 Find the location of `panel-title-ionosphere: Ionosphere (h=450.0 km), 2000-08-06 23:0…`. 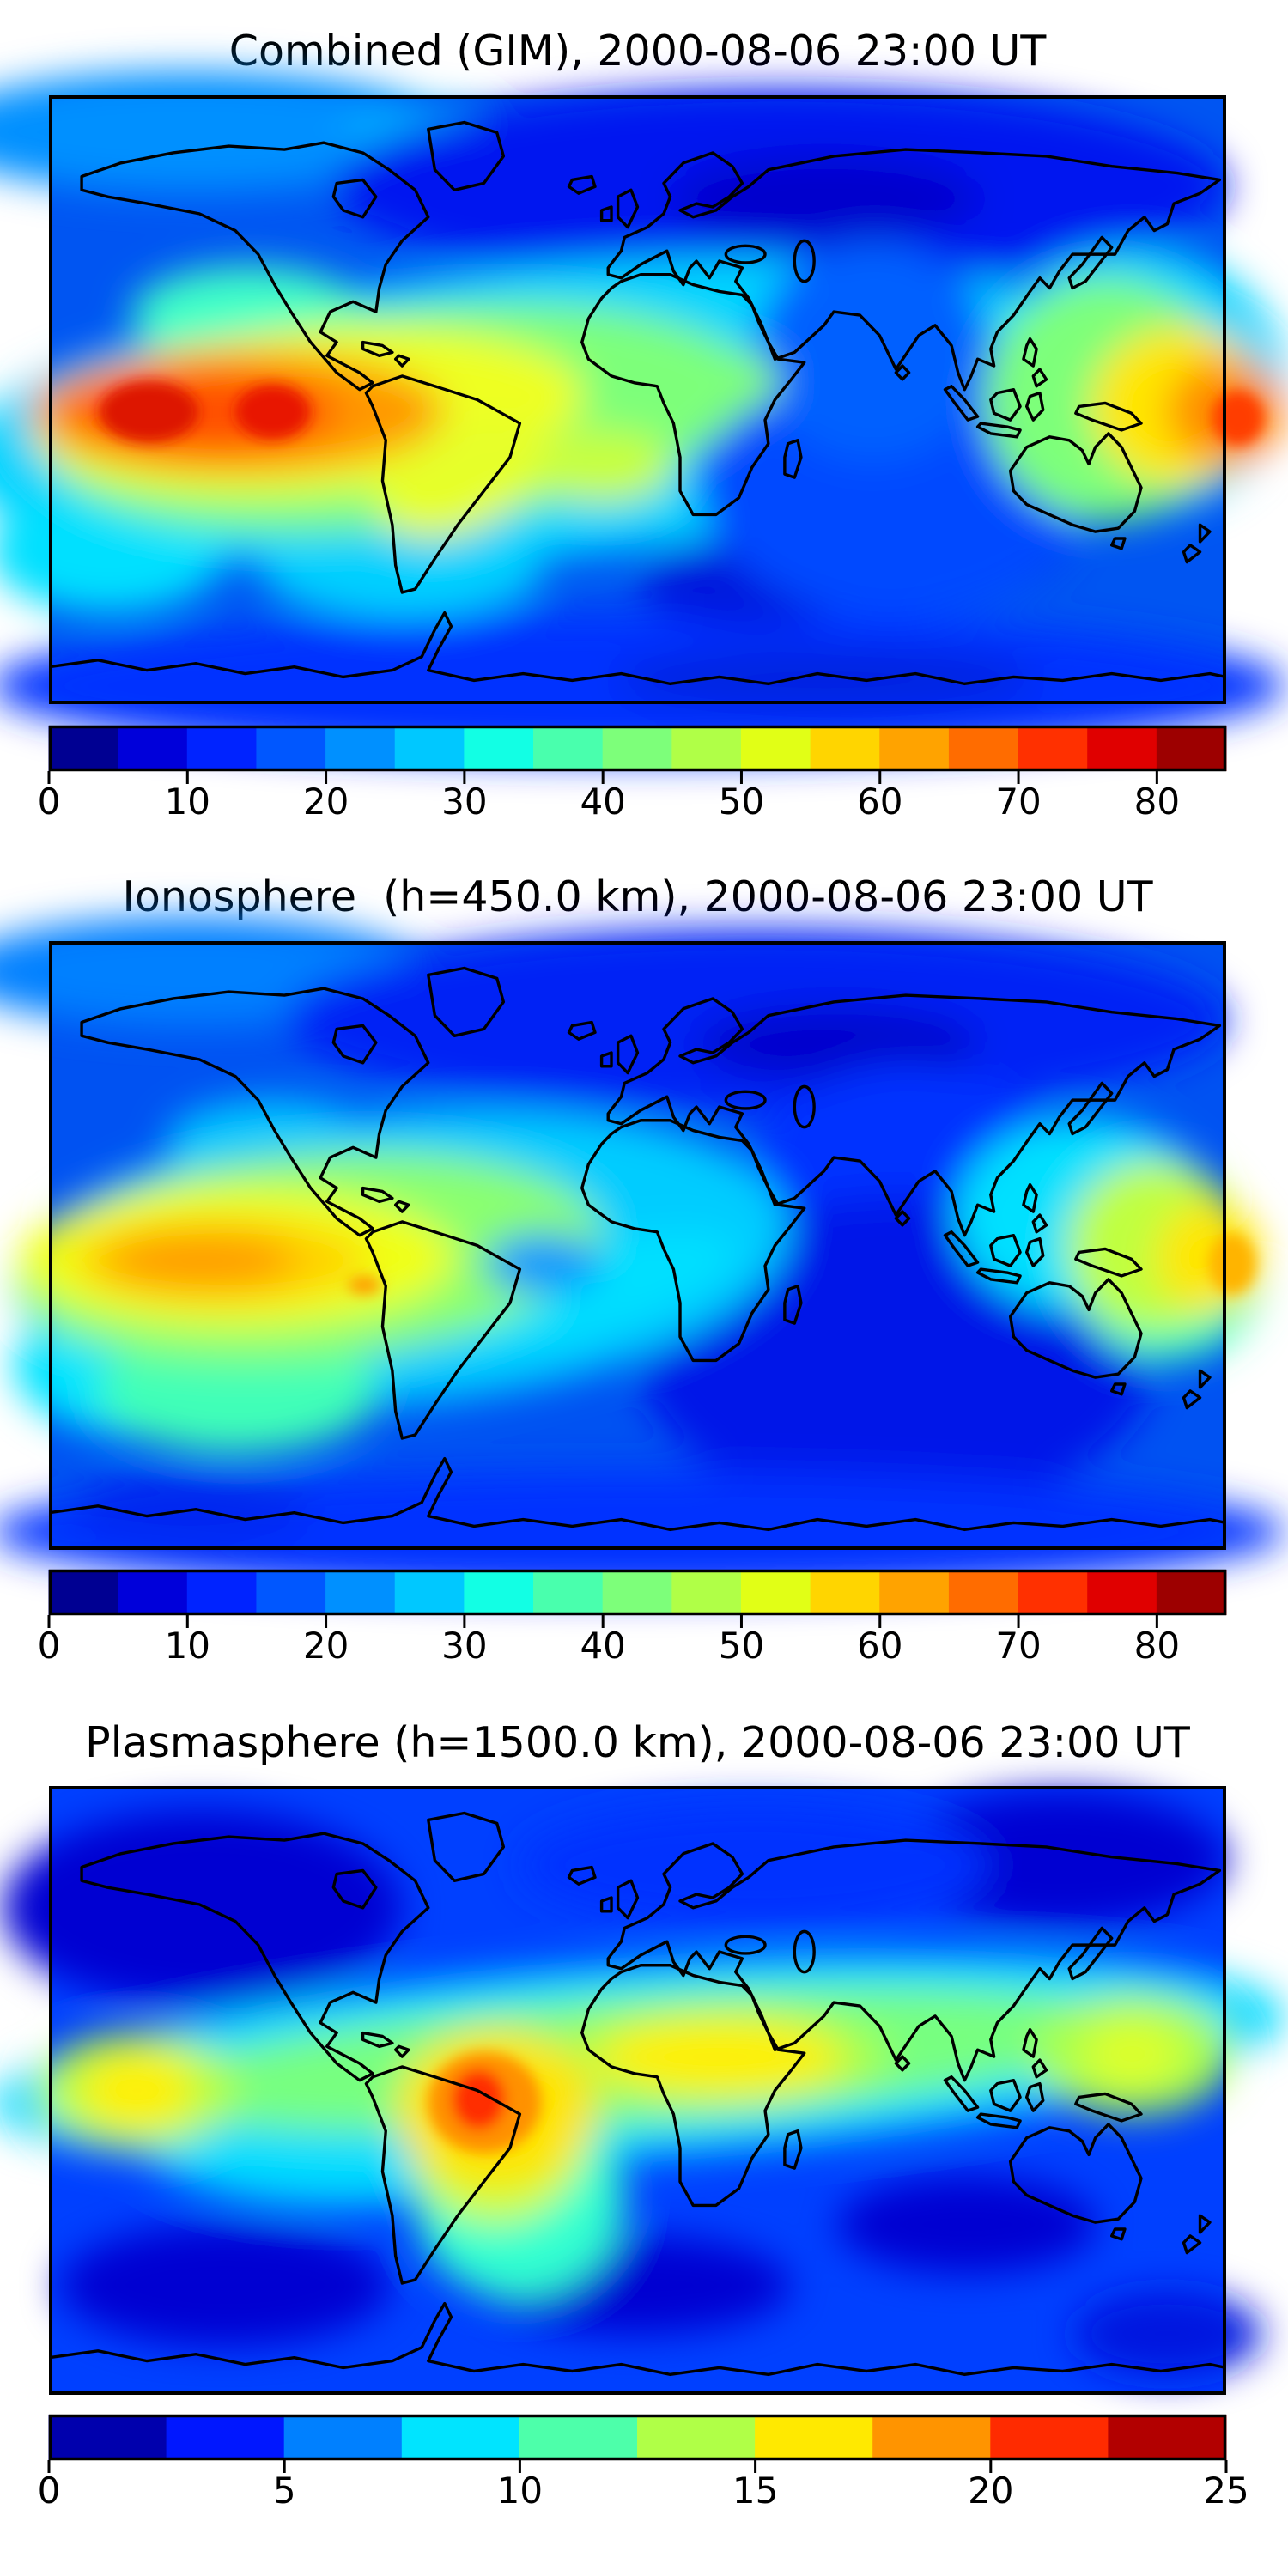

panel-title-ionosphere: Ionosphere (h=450.0 km), 2000-08-06 23:0… is located at coordinates (638, 896).